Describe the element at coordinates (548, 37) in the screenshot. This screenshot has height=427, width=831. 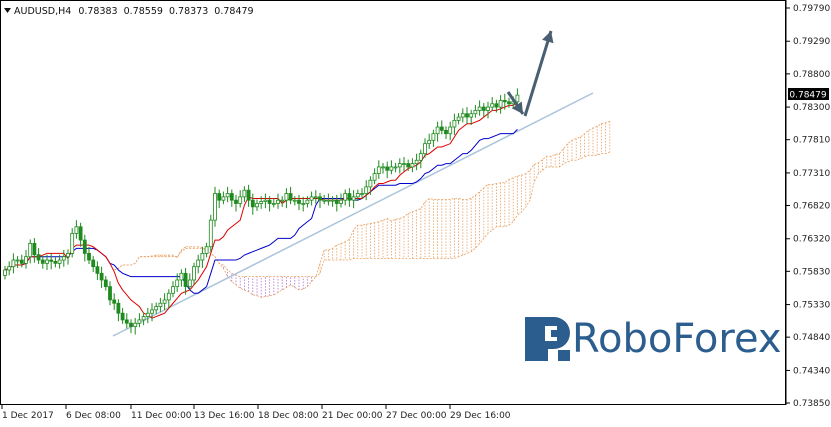
I see `forecast-arrow-up-head` at that location.